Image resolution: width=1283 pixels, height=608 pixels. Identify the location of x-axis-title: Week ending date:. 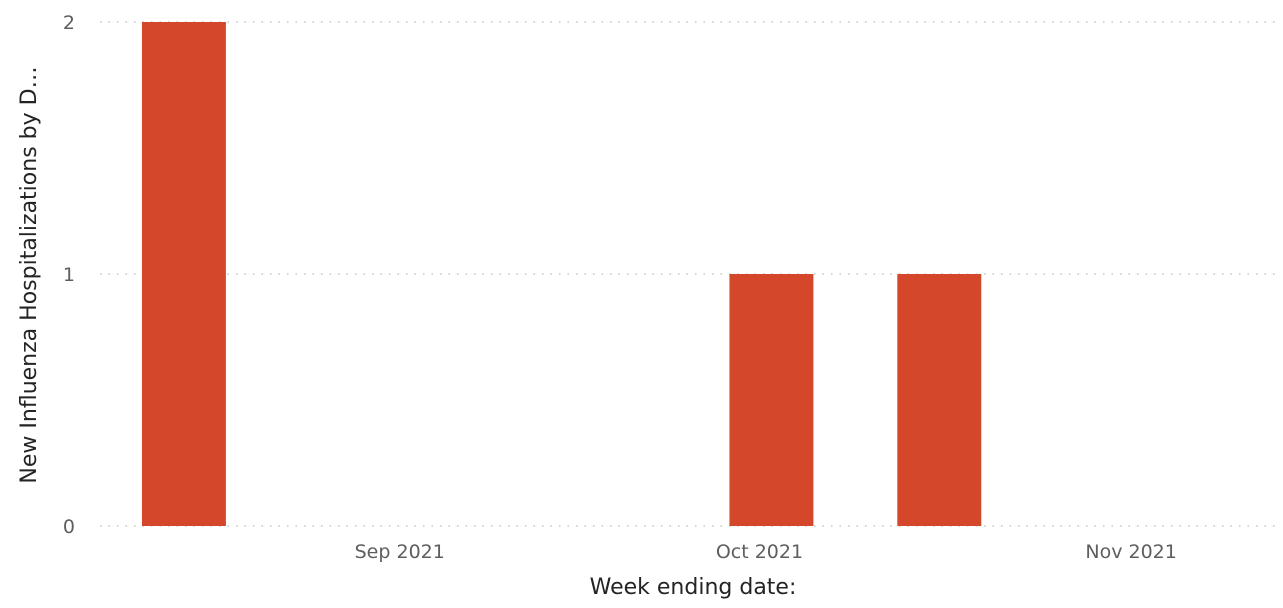
(693, 587).